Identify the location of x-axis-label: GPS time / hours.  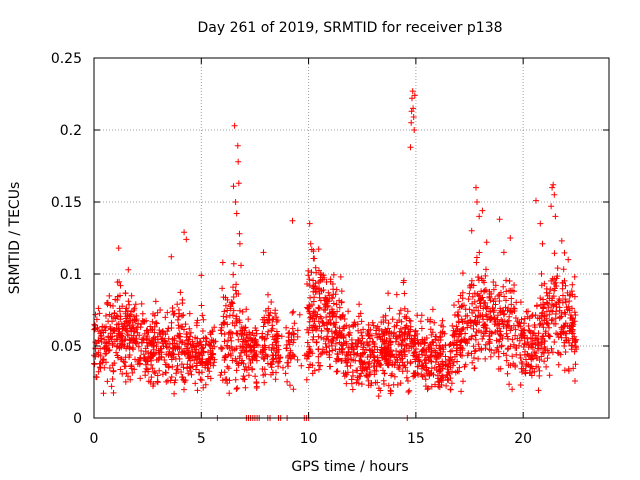
(349, 467).